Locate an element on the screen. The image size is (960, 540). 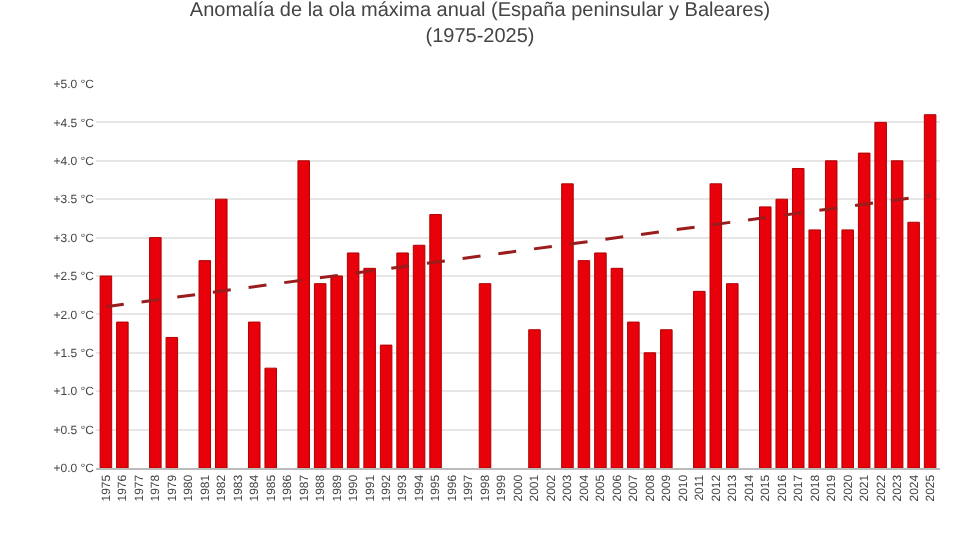
chart-title: Anomalía de la ola máxima anual (España peninsular y Baleares) (1975-2025) is located at coordinates (480, 24).